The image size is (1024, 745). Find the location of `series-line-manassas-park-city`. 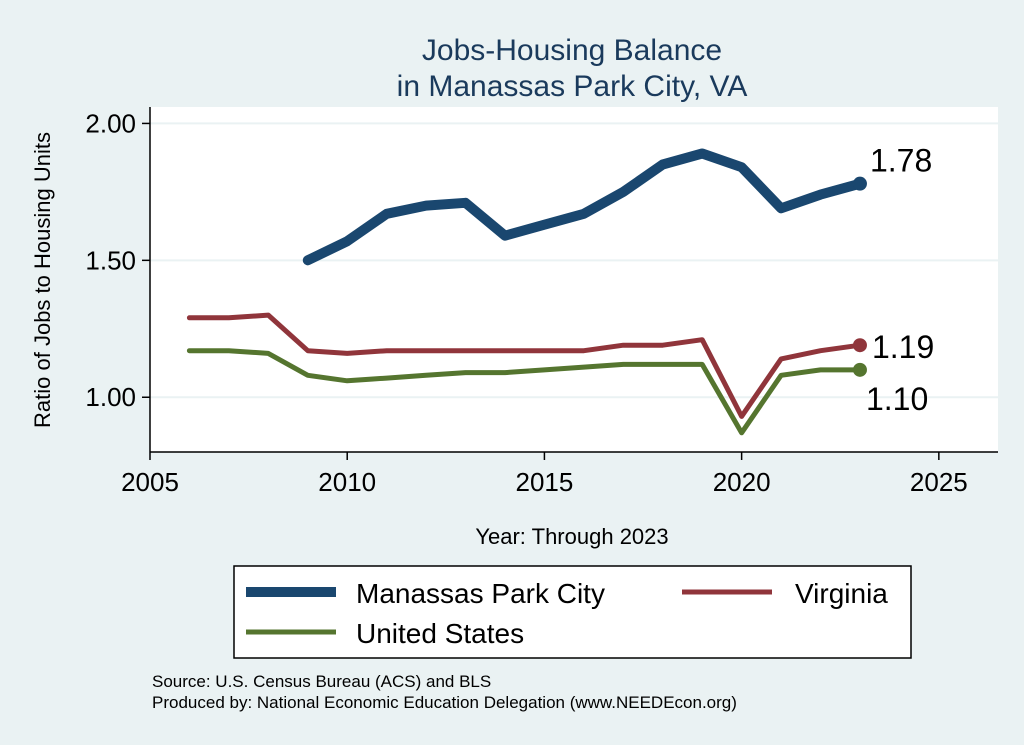

series-line-manassas-park-city is located at coordinates (583, 207).